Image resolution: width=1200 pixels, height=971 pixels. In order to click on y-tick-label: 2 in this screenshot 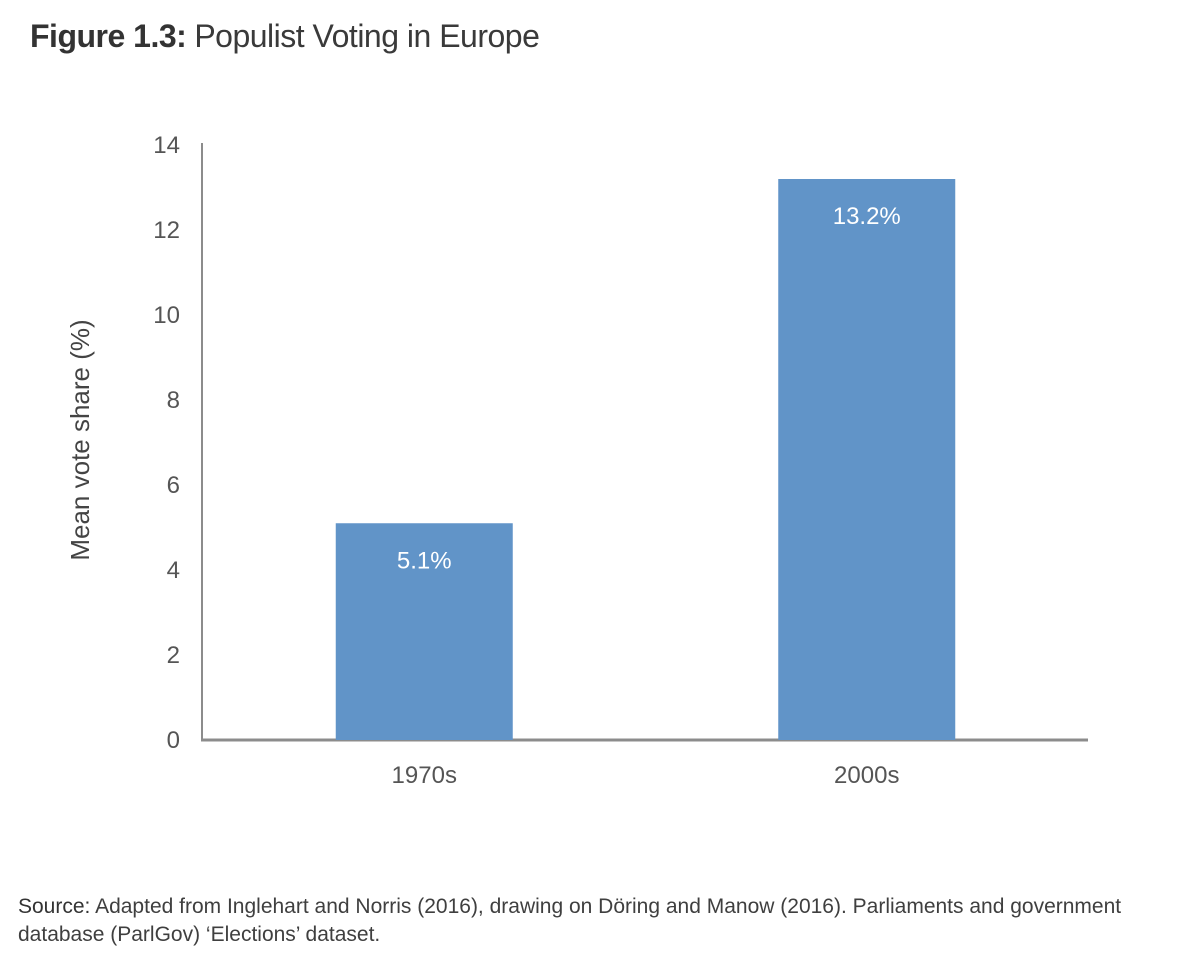, I will do `click(173, 655)`.